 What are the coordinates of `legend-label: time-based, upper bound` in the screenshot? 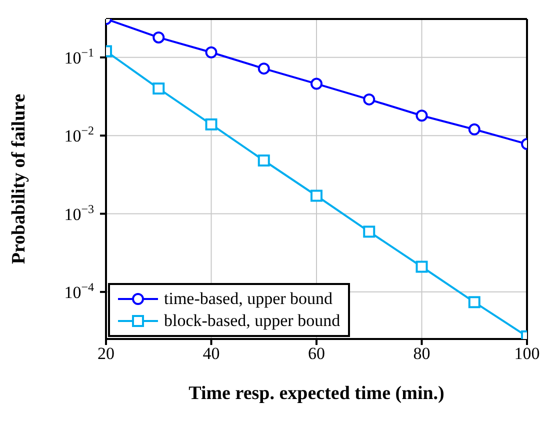 It's located at (248, 299).